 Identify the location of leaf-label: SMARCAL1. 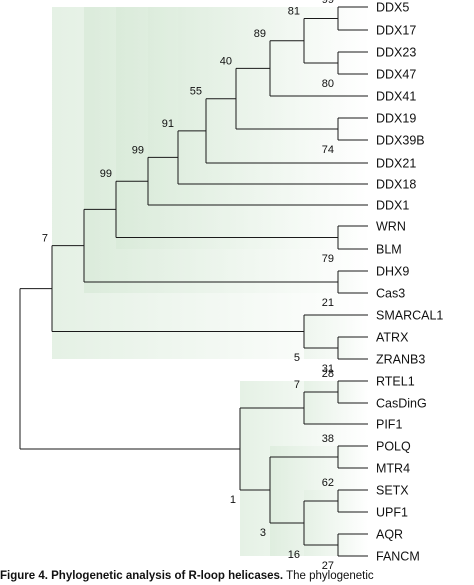
(409, 316).